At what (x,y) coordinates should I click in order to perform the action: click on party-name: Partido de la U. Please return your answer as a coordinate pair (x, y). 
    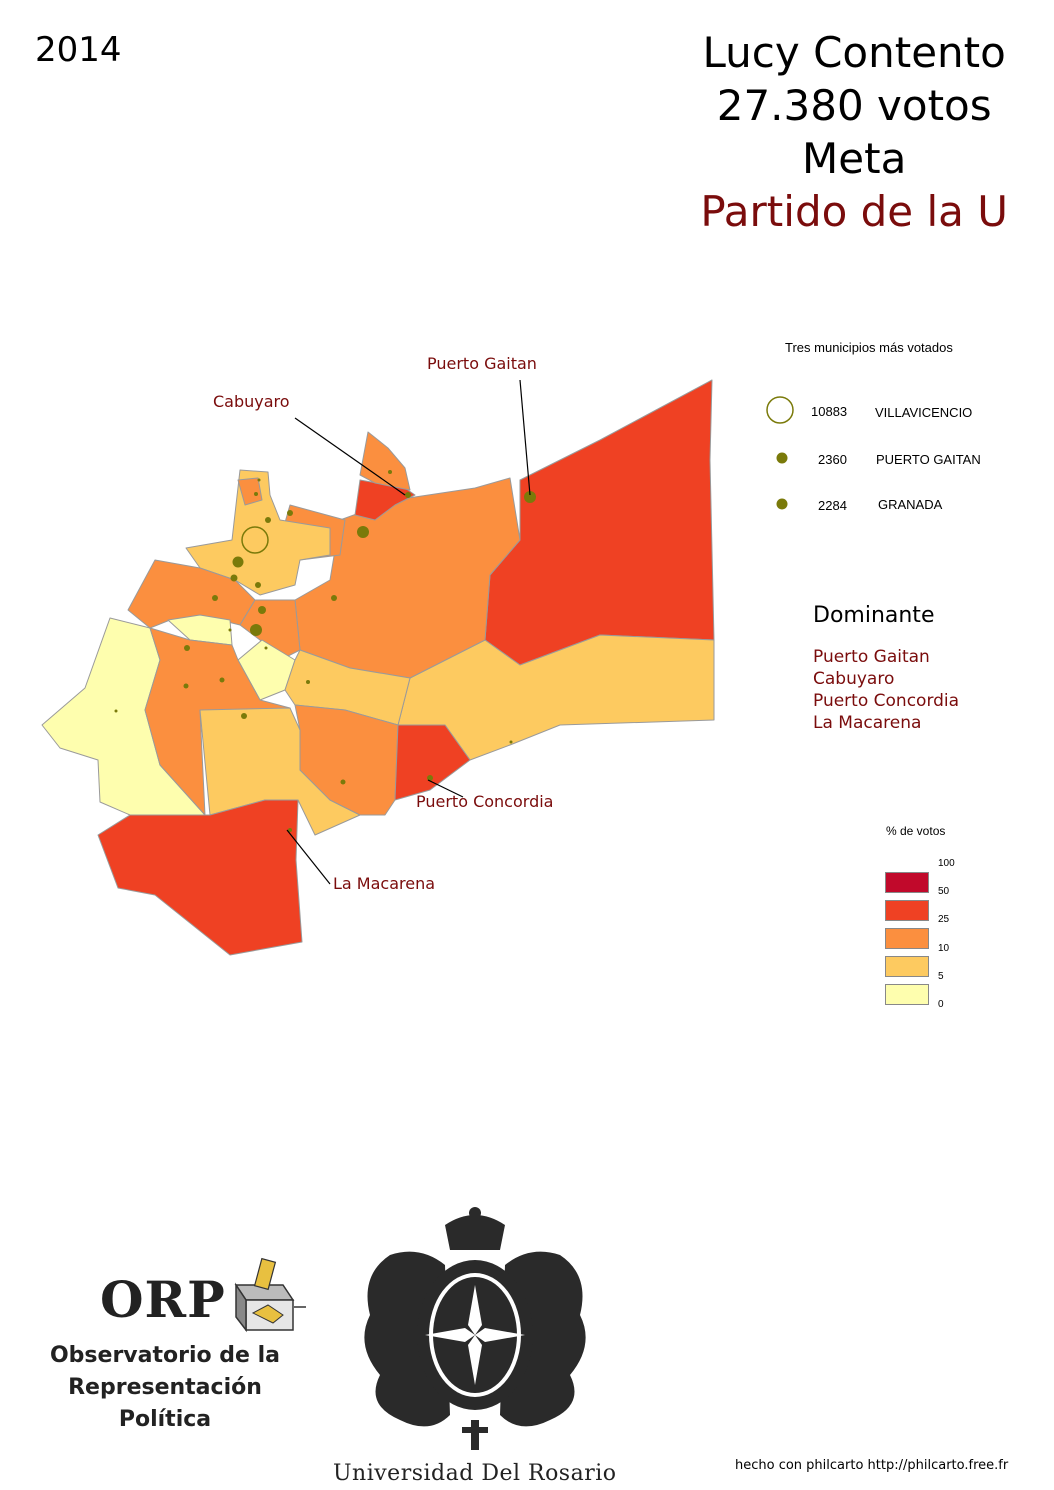
    Looking at the image, I should click on (854, 211).